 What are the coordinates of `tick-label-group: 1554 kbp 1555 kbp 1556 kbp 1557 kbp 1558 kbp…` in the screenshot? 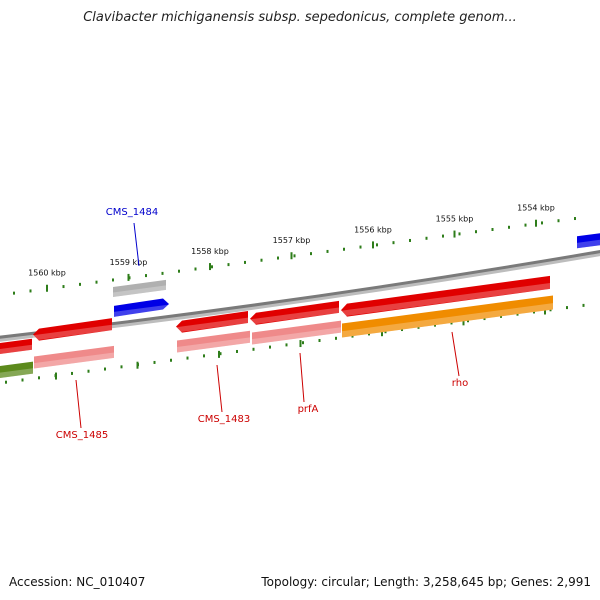 It's located at (291, 241).